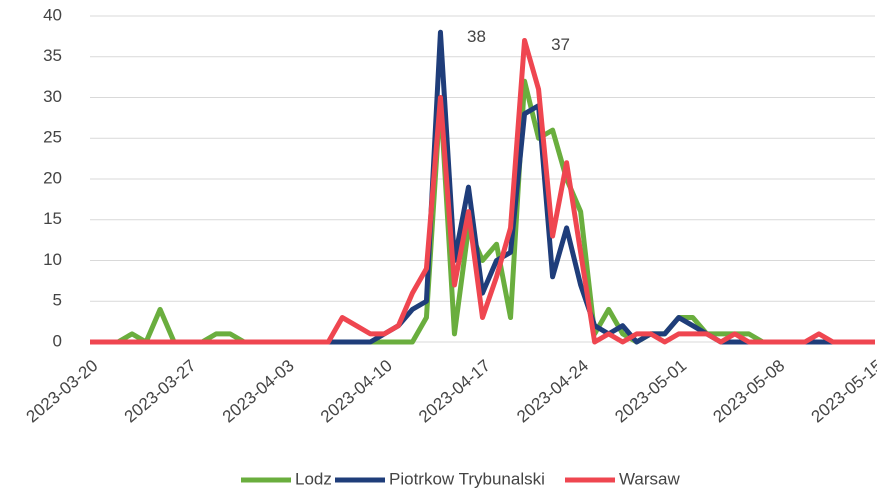 Image resolution: width=877 pixels, height=498 pixels. I want to click on y-tick-label: 20, so click(52, 177).